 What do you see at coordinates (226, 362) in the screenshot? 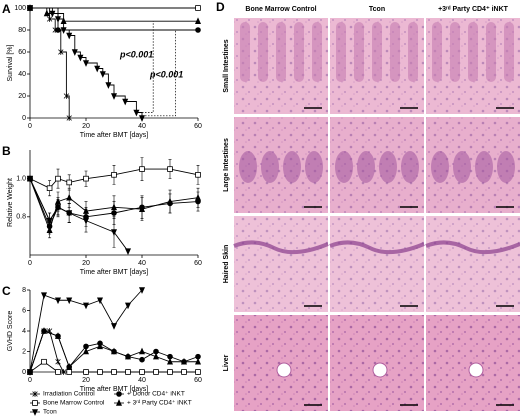
I see `row-label: Liver` at bounding box center [226, 362].